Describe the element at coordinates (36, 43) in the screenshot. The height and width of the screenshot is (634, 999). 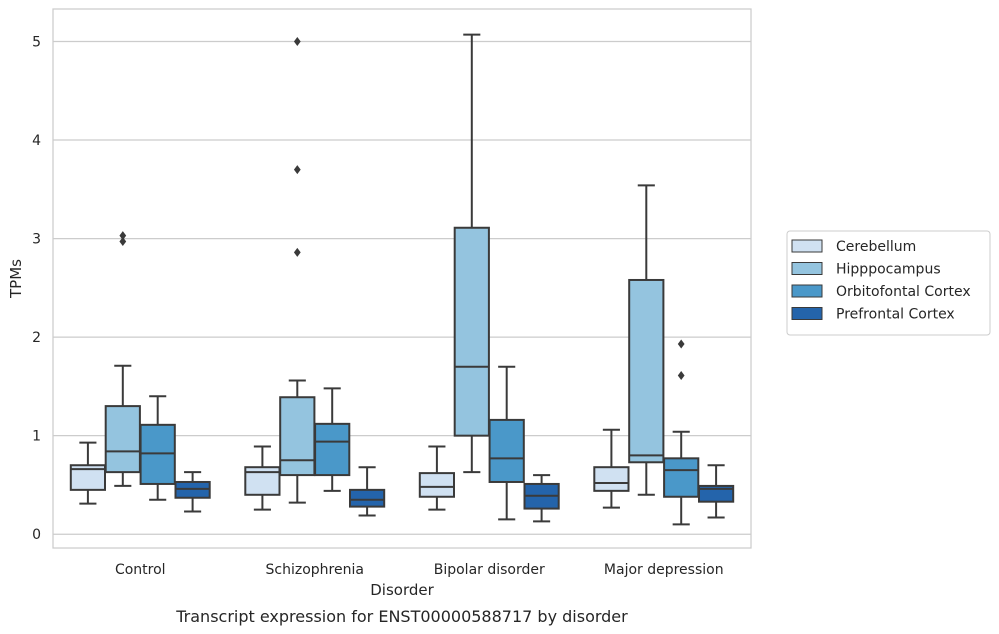
I see `y-tick-label: 5` at that location.